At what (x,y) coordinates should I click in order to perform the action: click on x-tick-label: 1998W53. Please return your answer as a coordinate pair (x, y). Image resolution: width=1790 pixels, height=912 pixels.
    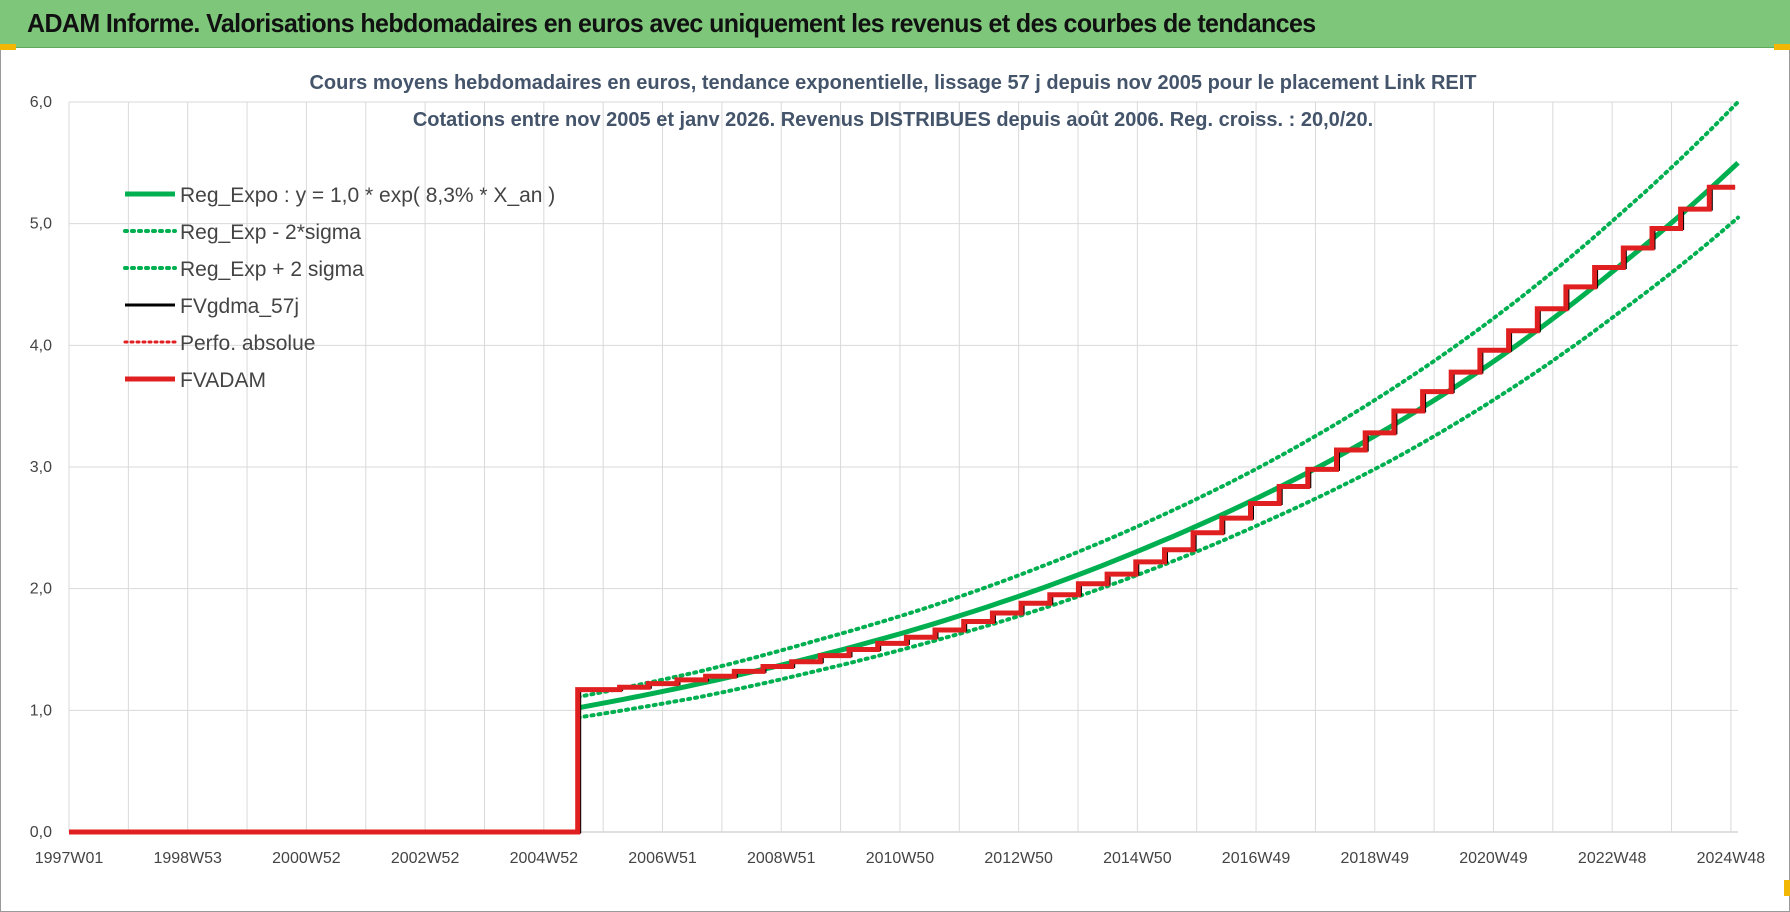
    Looking at the image, I should click on (187, 858).